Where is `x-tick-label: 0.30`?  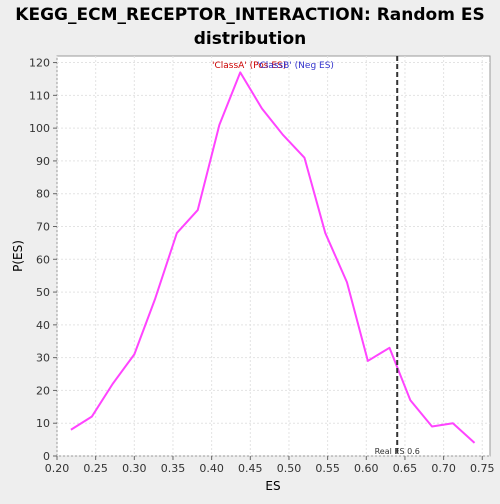
x-tick-label: 0.30 is located at coordinates (134, 468).